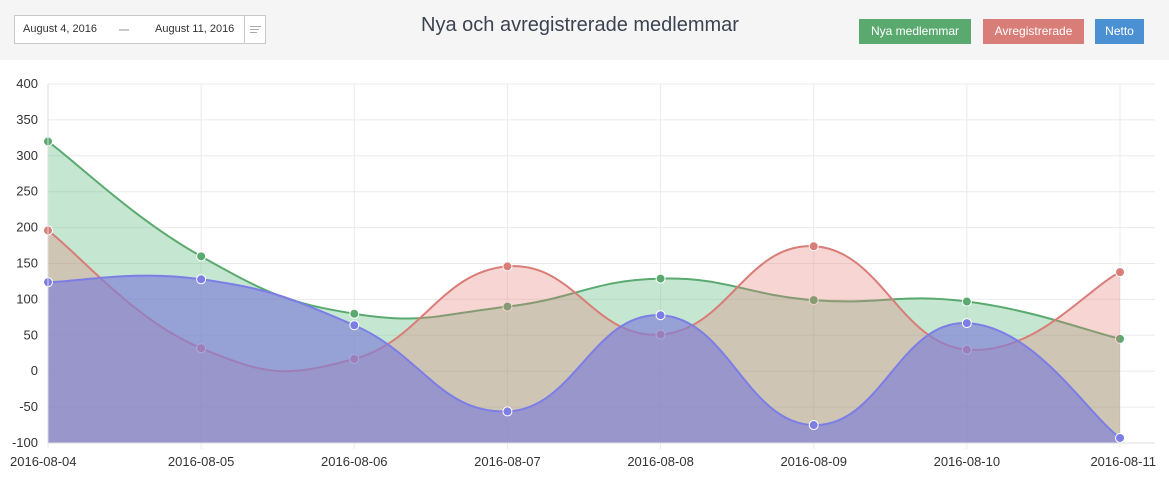  I want to click on x-tick-label: 2016-08-09, so click(813, 461).